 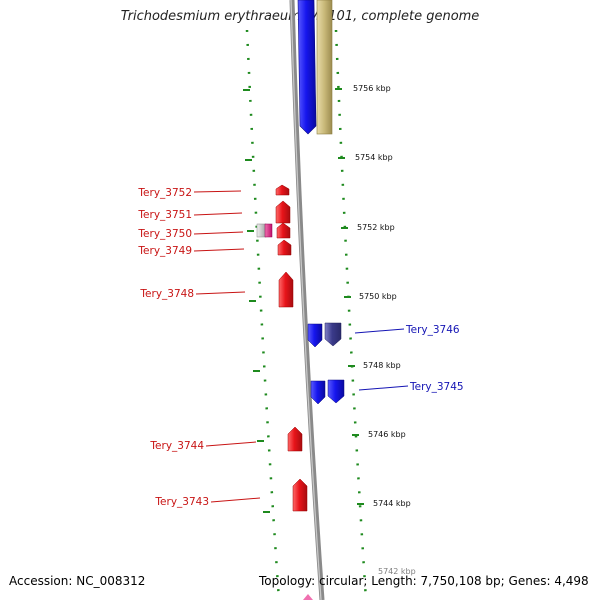 What do you see at coordinates (164, 234) in the screenshot?
I see `gene-label-tery-3750: Tery_3750` at bounding box center [164, 234].